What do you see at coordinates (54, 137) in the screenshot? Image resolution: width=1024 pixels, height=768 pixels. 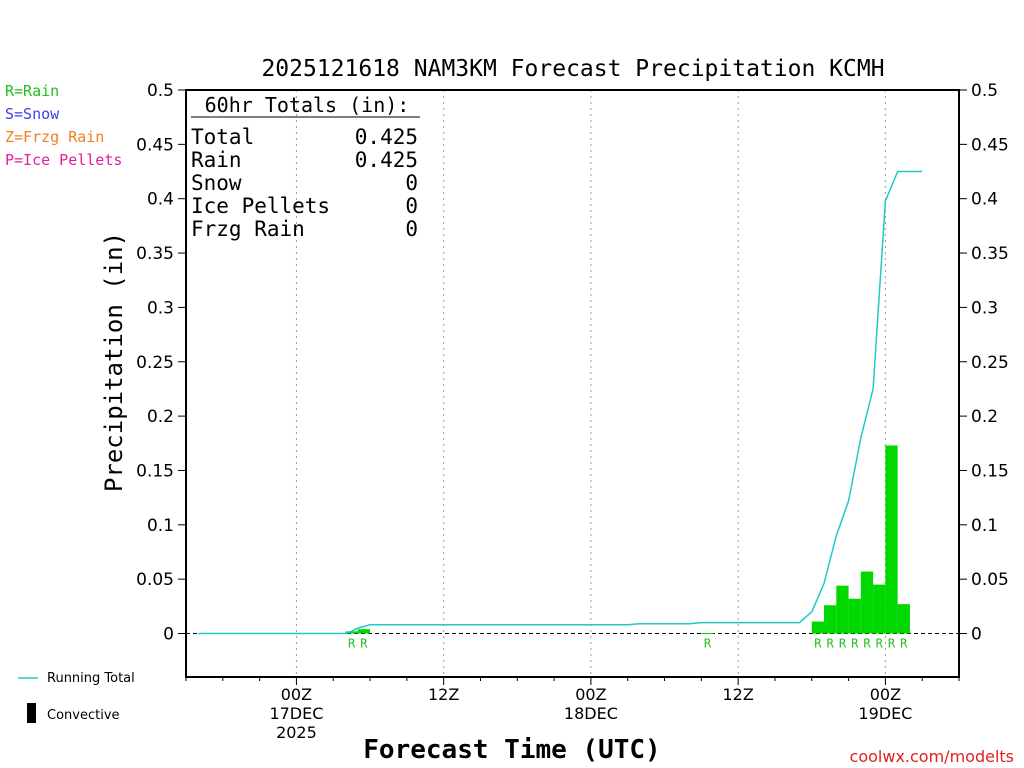 I see `type-legend-item-2: Z=Frzg Rain` at bounding box center [54, 137].